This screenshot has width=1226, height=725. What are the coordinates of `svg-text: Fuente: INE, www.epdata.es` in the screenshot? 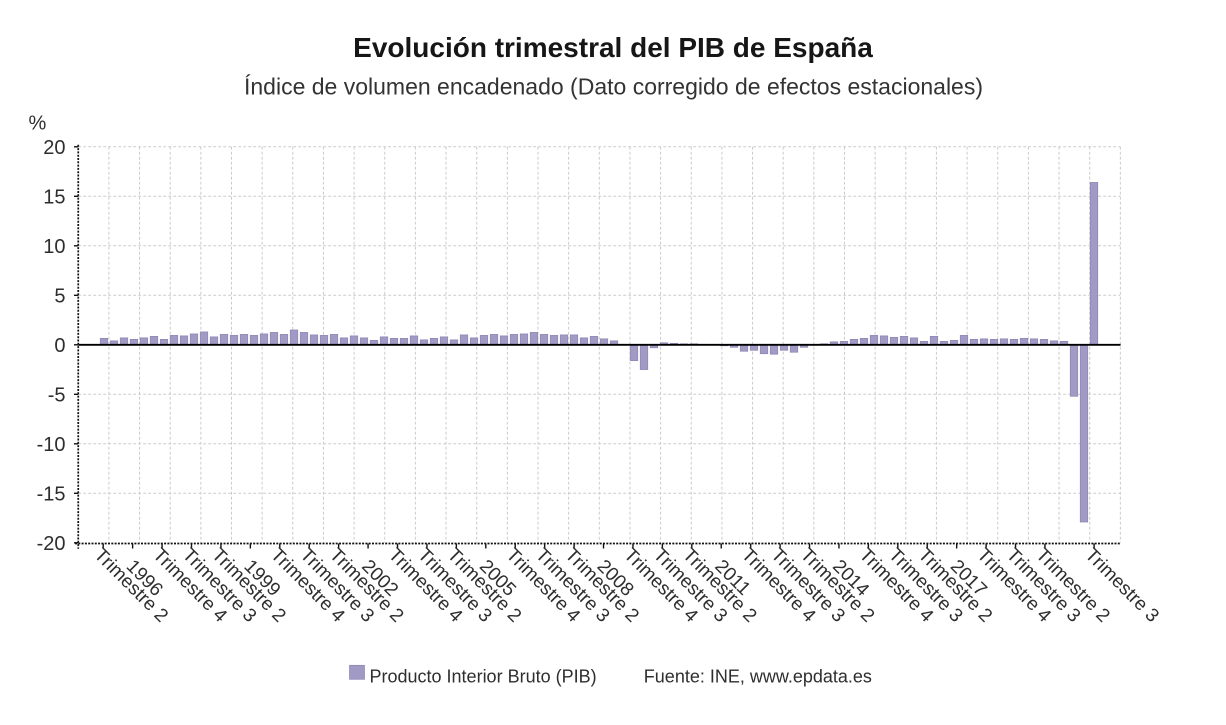 It's located at (758, 677).